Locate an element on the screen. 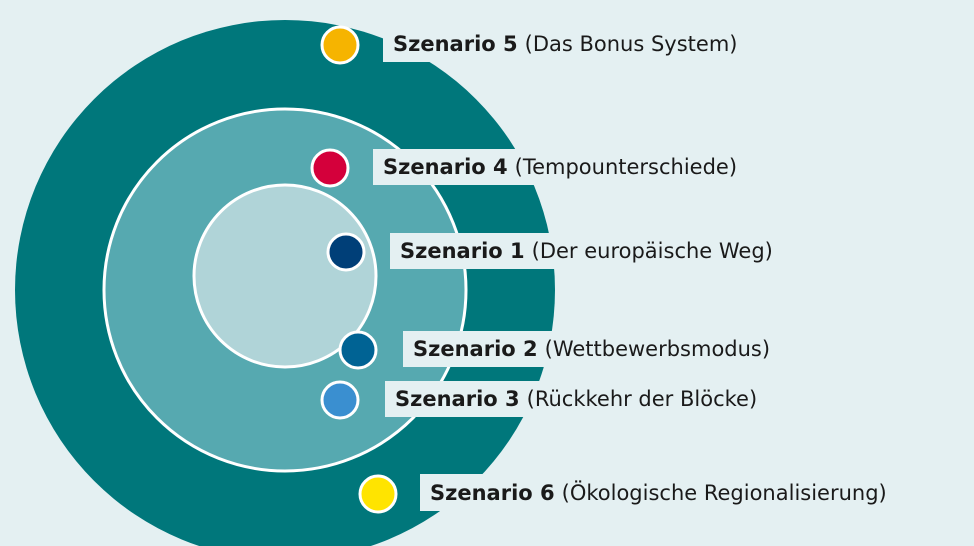 The width and height of the screenshot is (974, 546). scenario-name: Szenario 2 is located at coordinates (475, 349).